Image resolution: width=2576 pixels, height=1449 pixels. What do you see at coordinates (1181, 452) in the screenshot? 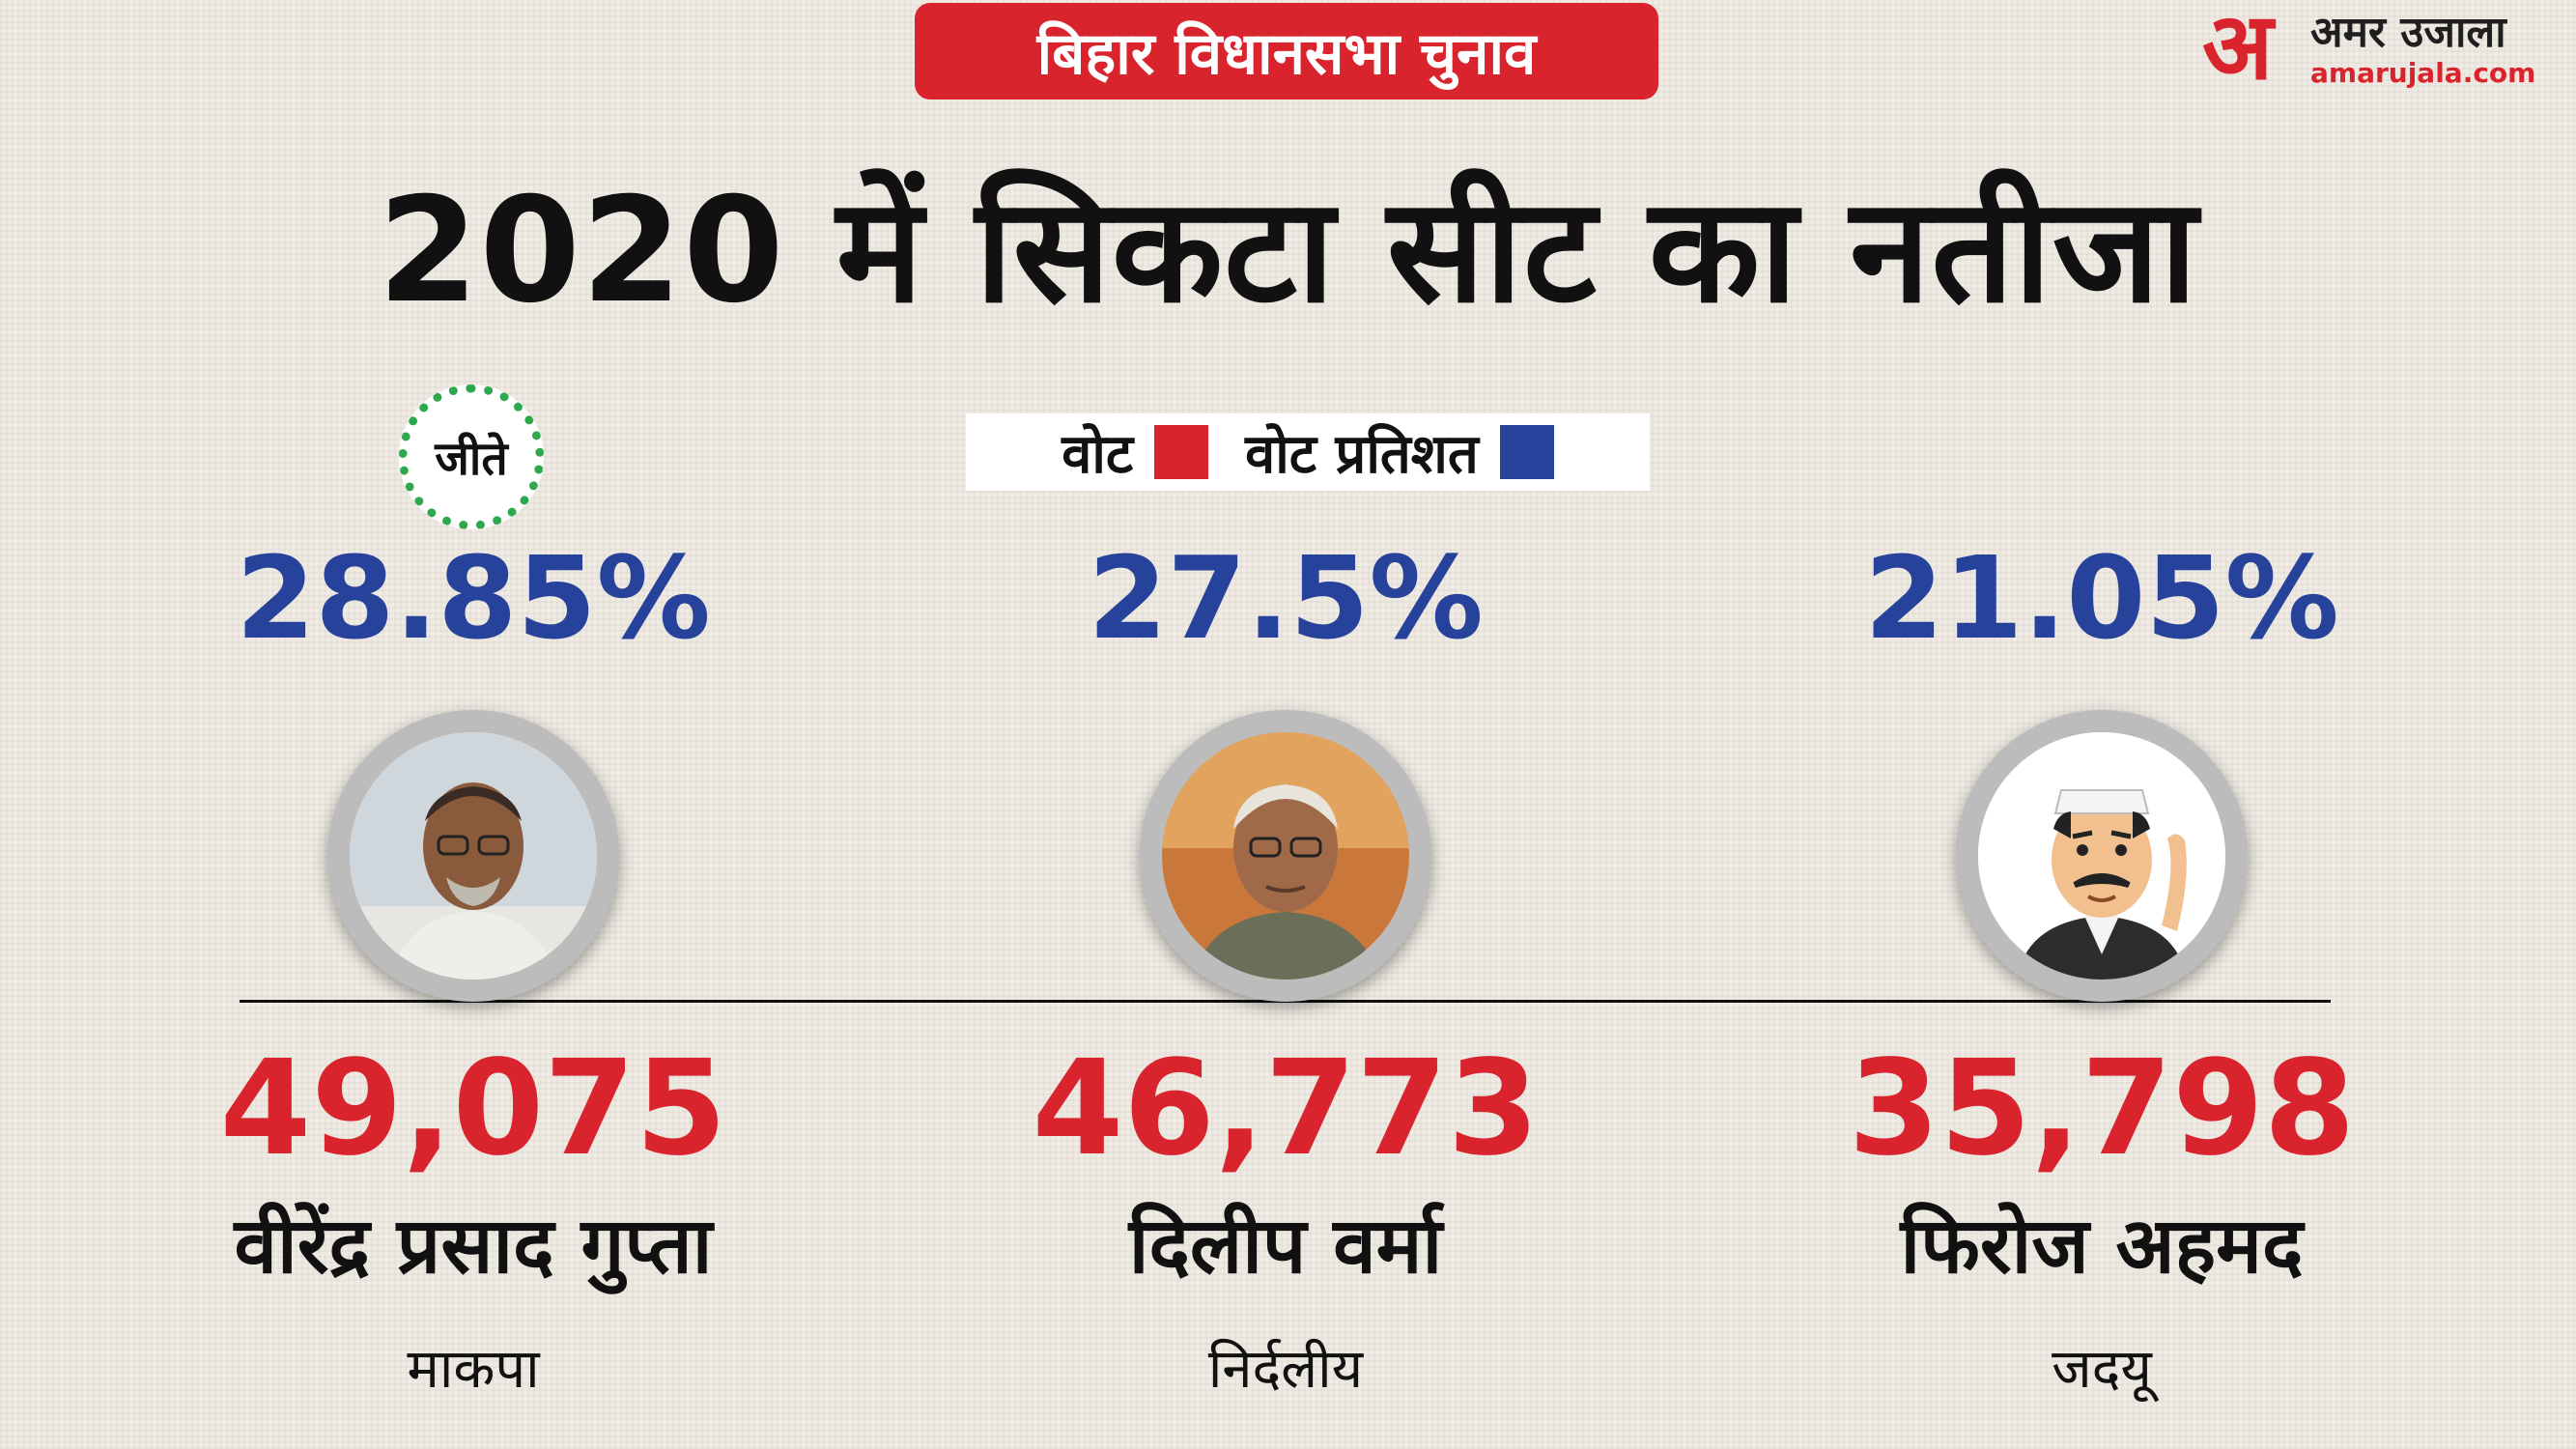
I see `legend-votes-swatch` at bounding box center [1181, 452].